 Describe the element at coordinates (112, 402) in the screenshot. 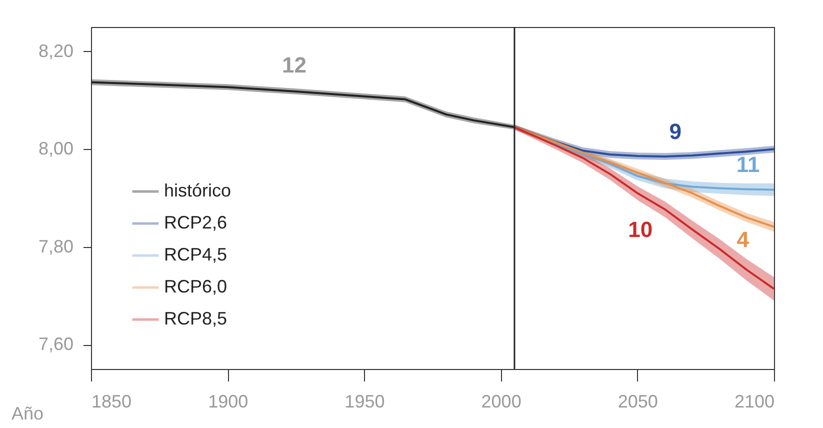

I see `x-tick-label: 1850` at that location.